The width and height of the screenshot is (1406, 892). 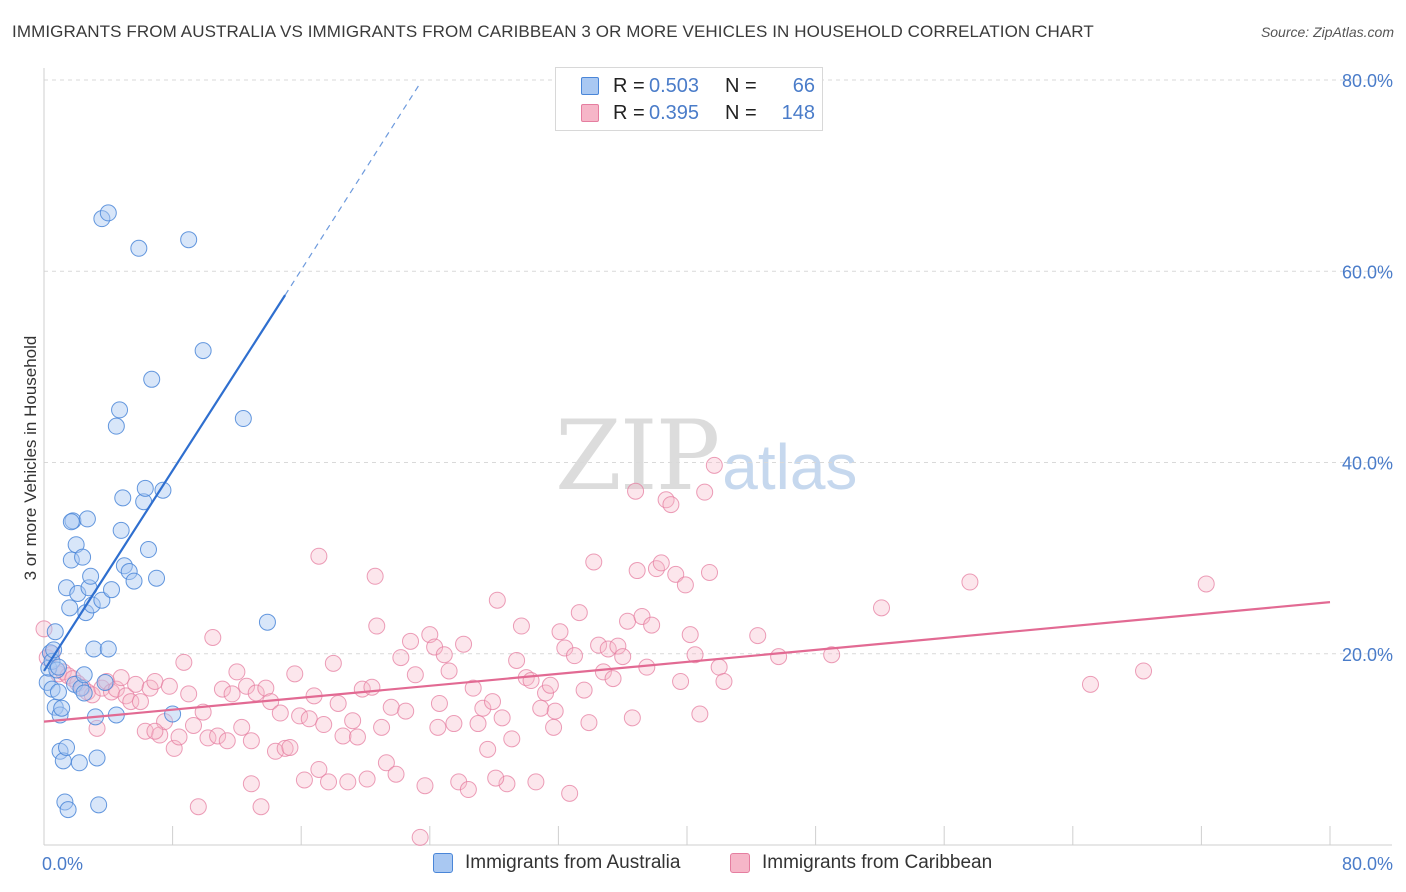 What do you see at coordinates (689, 99) in the screenshot?
I see `correlation-legend: R = 0.503 N = 66 R = 0.395 N = 148` at bounding box center [689, 99].